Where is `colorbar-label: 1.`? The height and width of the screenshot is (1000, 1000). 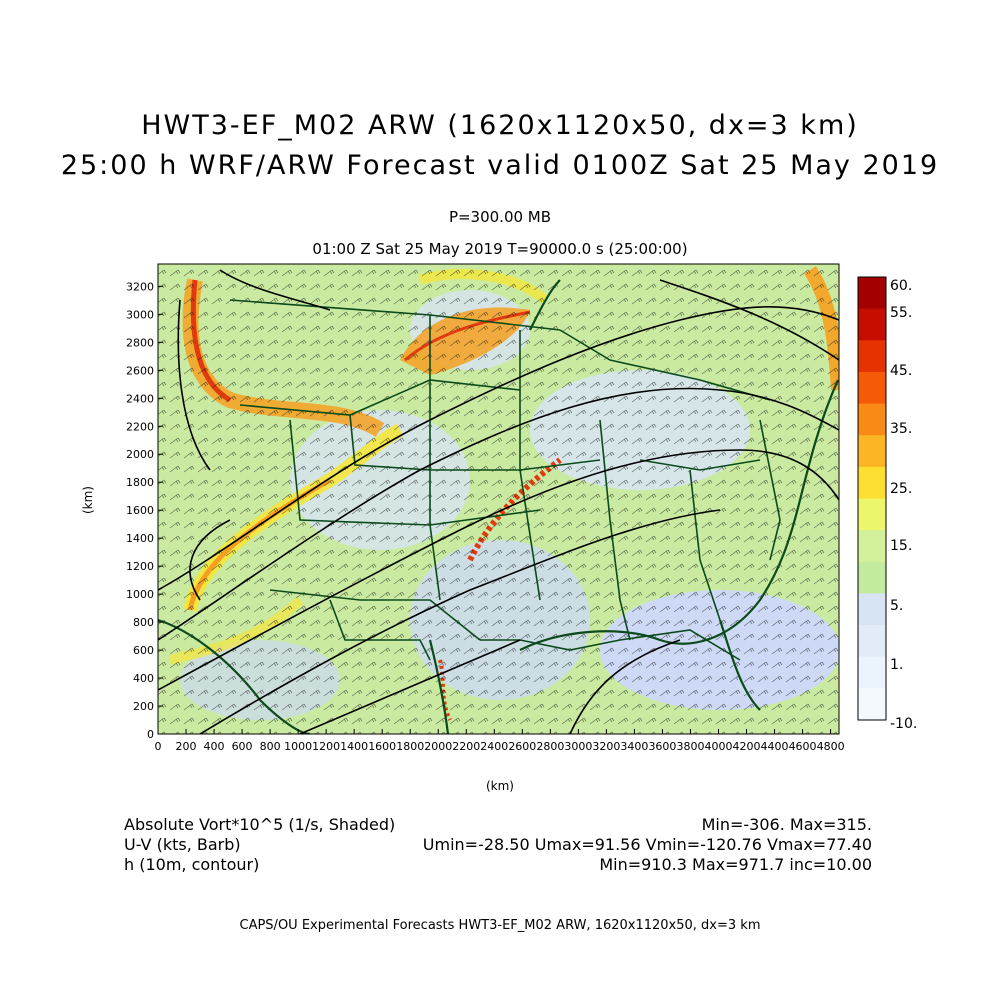
colorbar-label: 1. is located at coordinates (896, 665).